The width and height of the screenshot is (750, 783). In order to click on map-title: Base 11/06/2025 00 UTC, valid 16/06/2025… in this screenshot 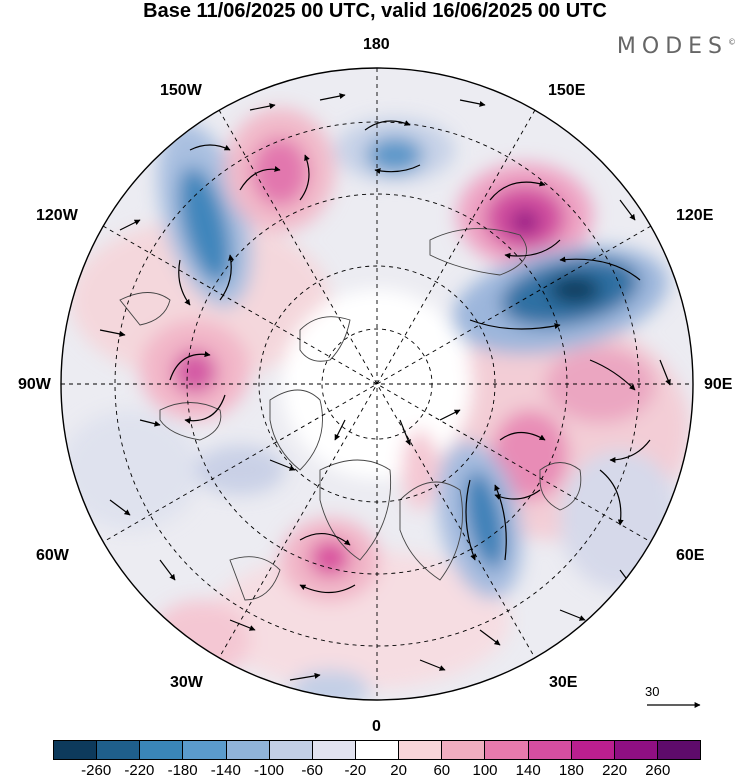, I will do `click(375, 11)`.